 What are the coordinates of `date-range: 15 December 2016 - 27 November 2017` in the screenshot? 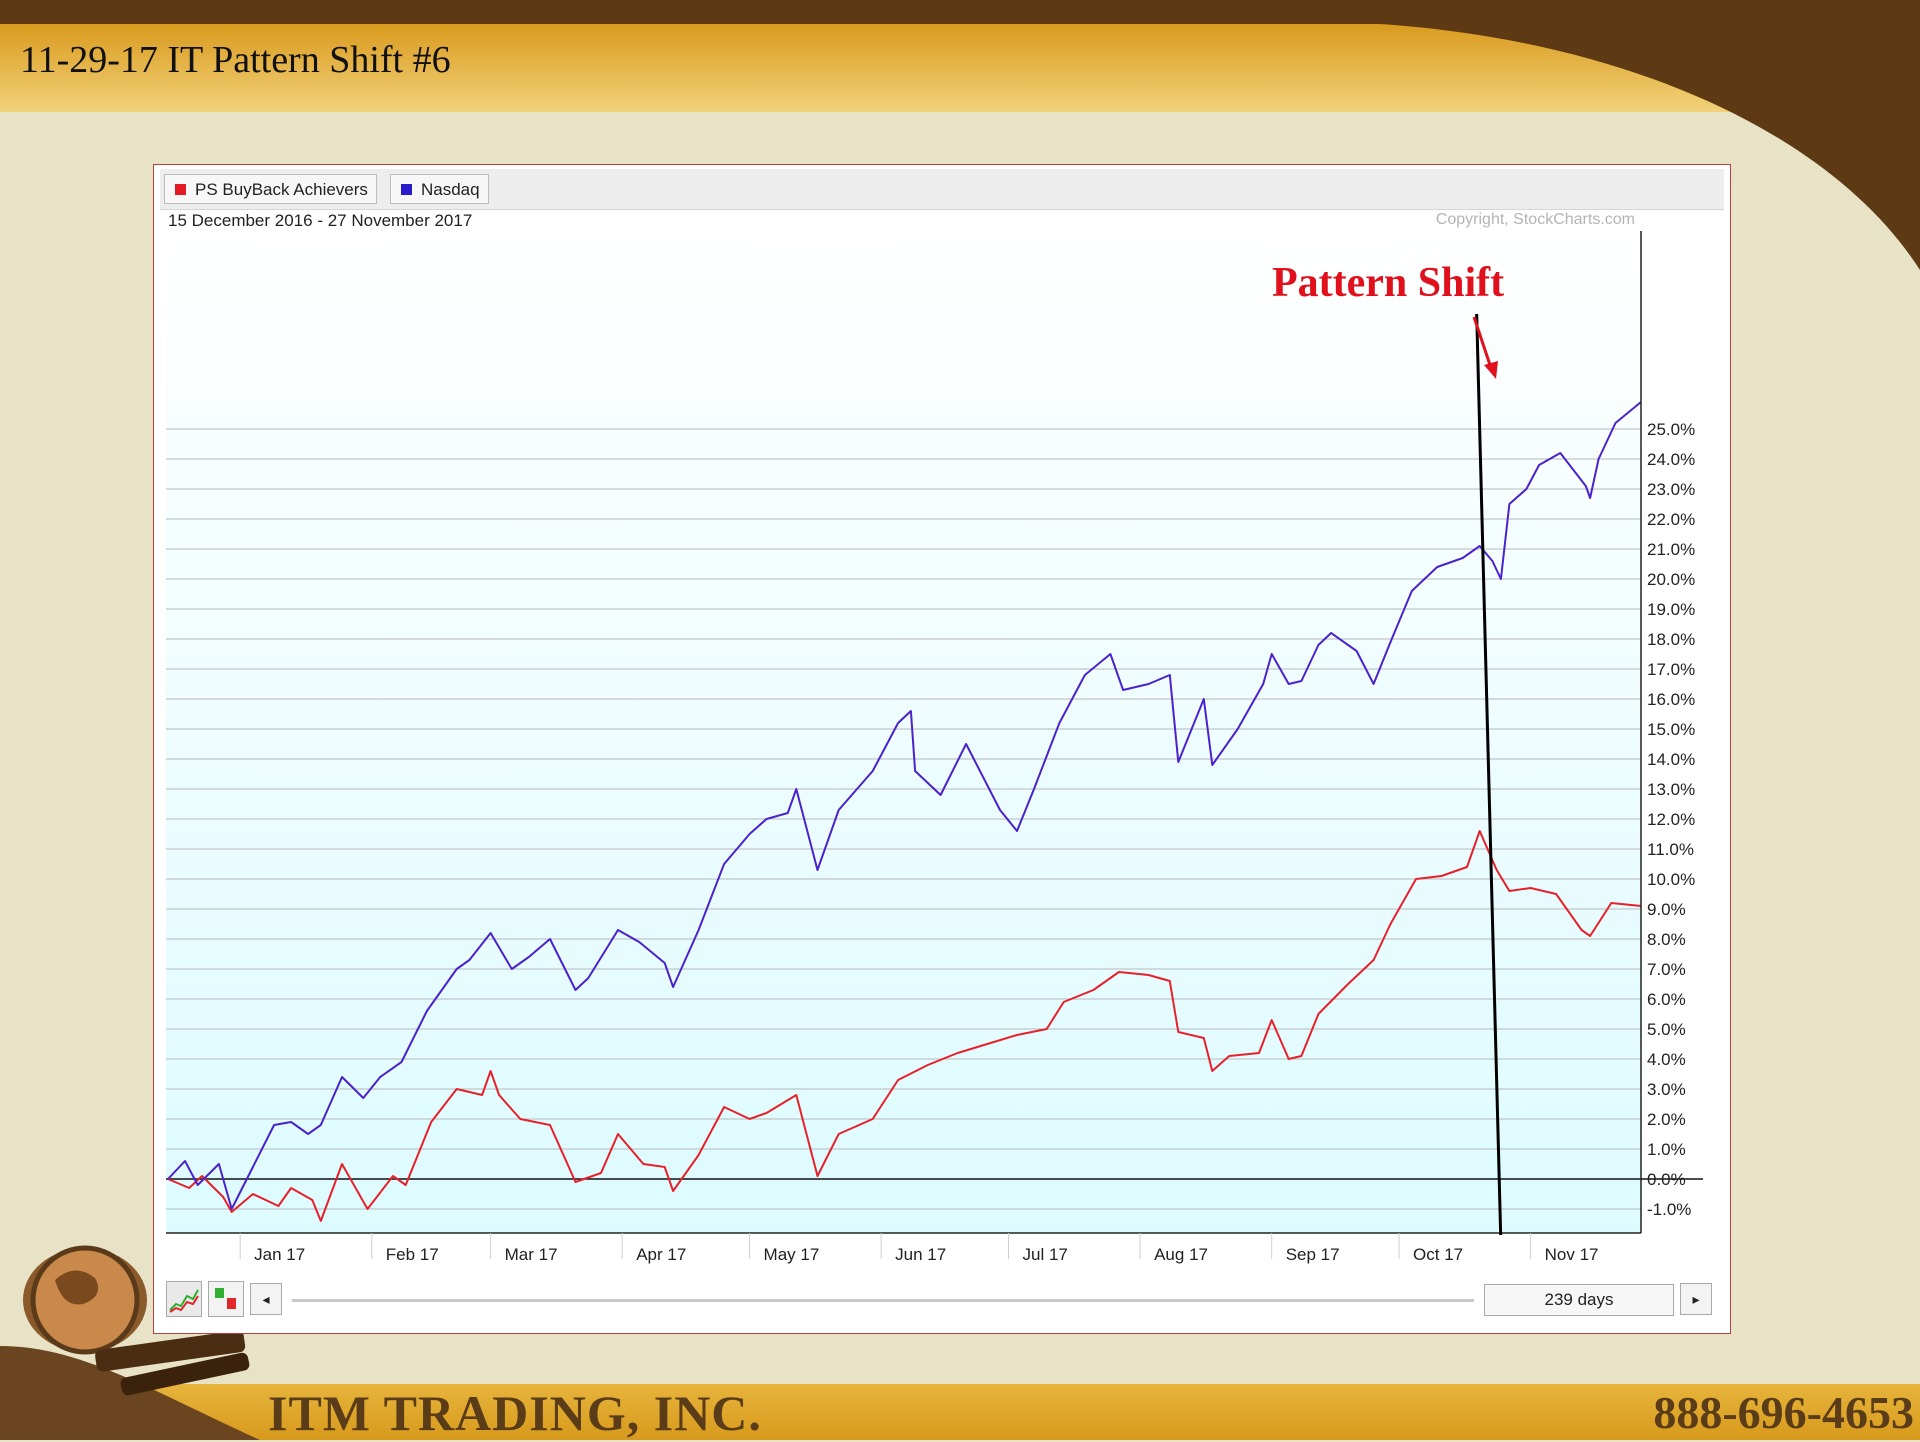 It's located at (320, 220).